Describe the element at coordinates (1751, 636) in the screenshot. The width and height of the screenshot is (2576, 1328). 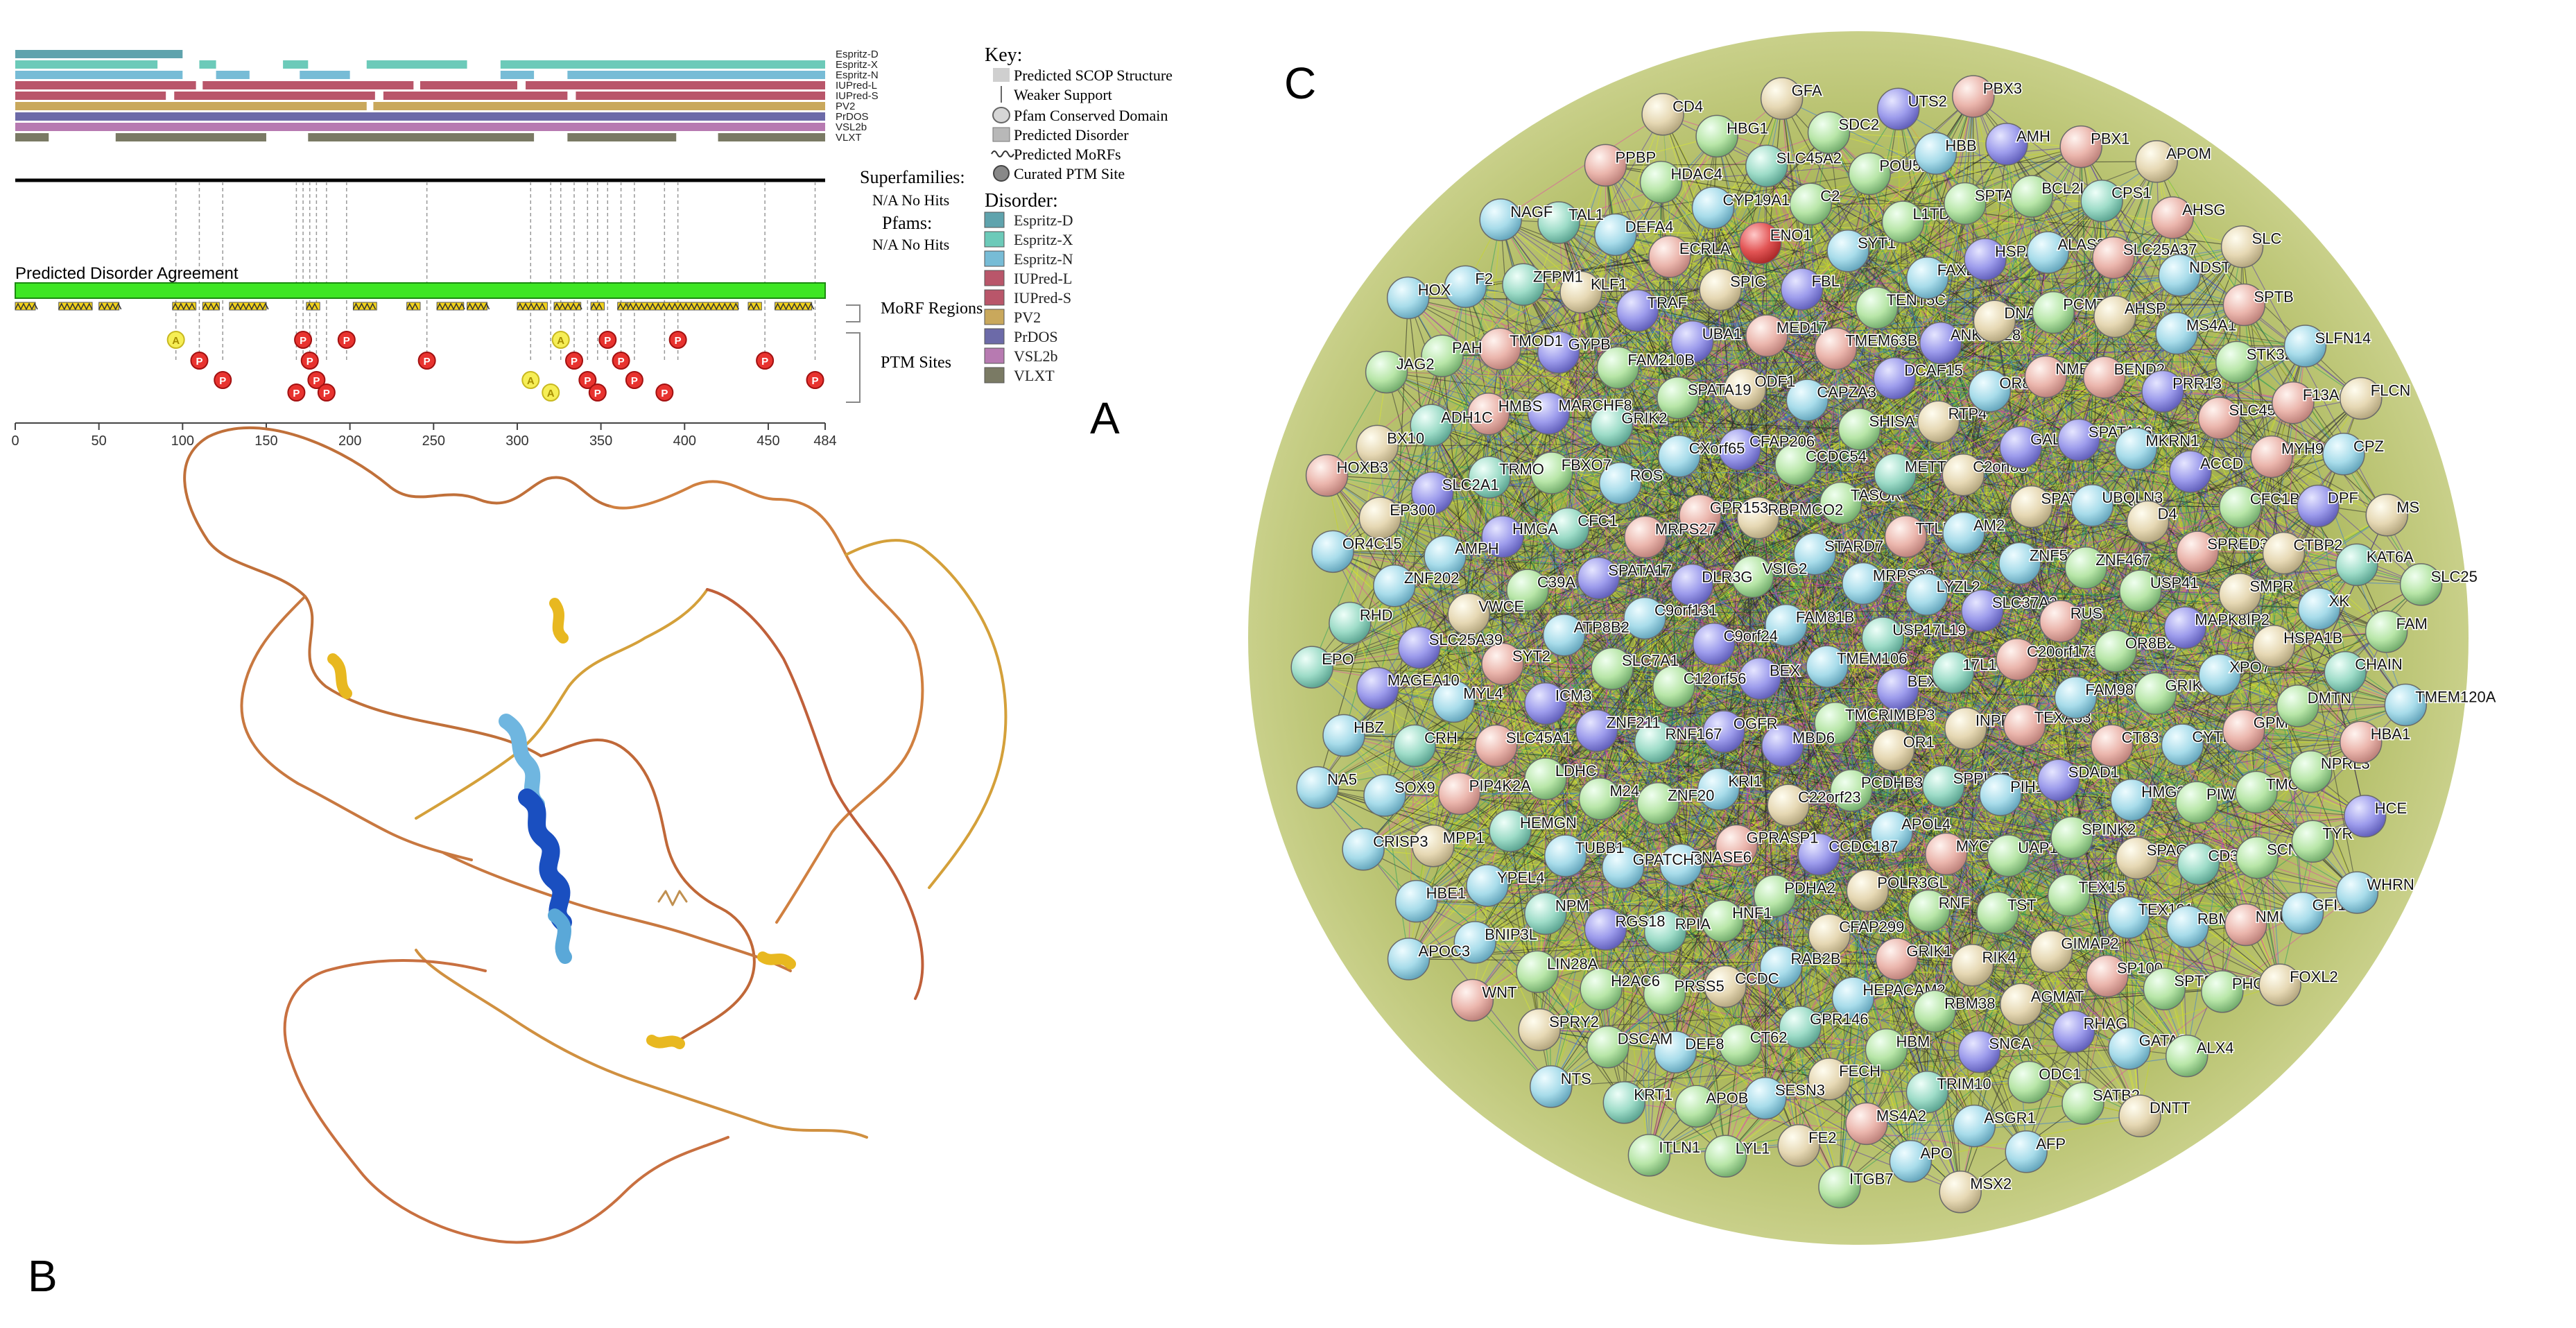
I see `network-node-label: C9orf24` at that location.